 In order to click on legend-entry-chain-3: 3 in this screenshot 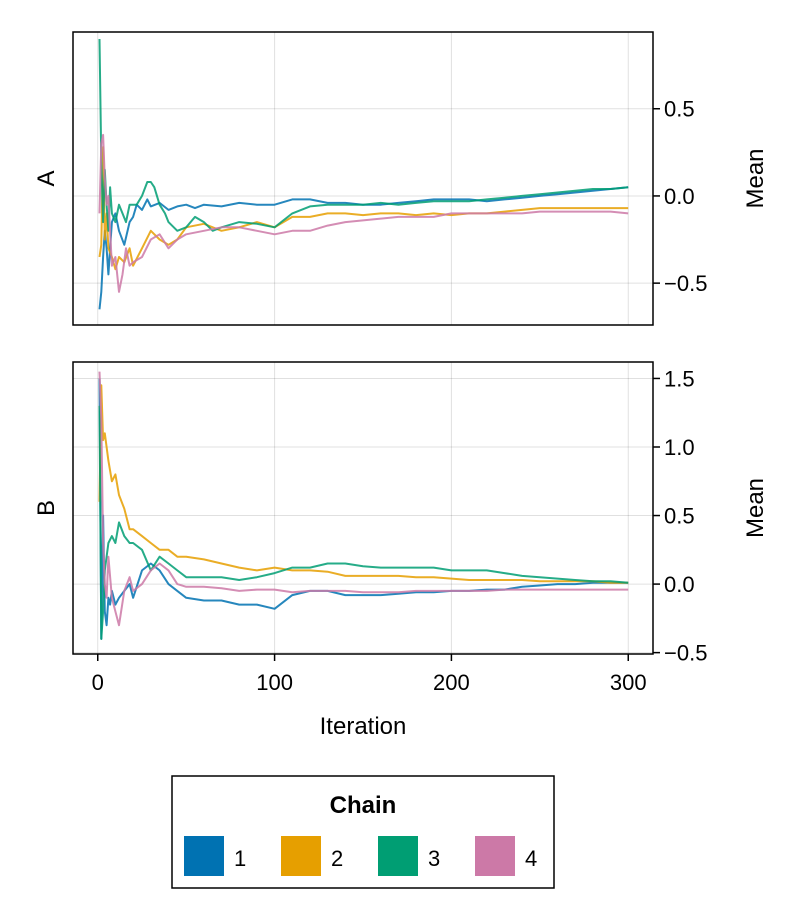, I will do `click(409, 856)`.